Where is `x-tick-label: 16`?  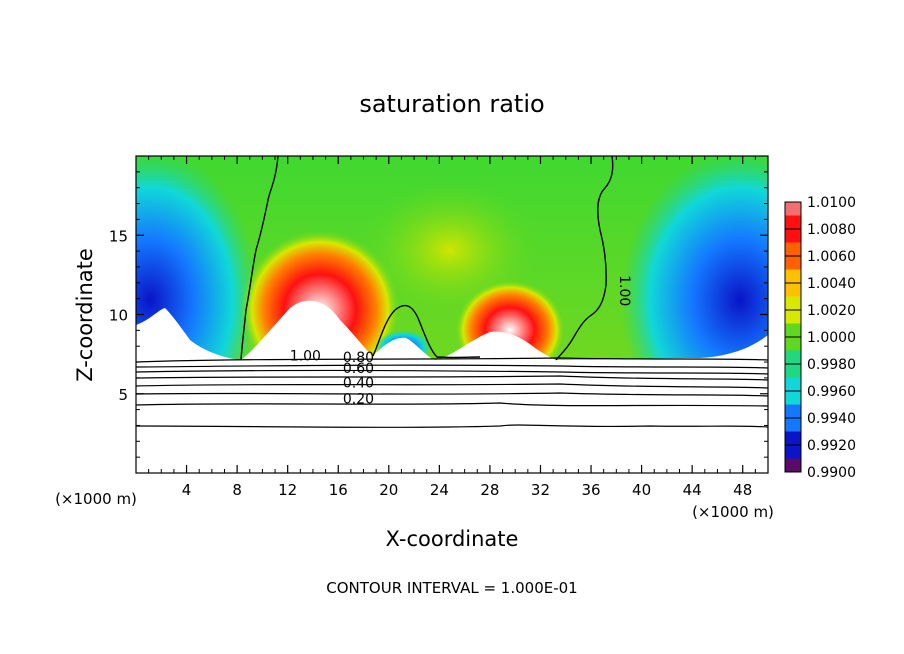
x-tick-label: 16 is located at coordinates (338, 490).